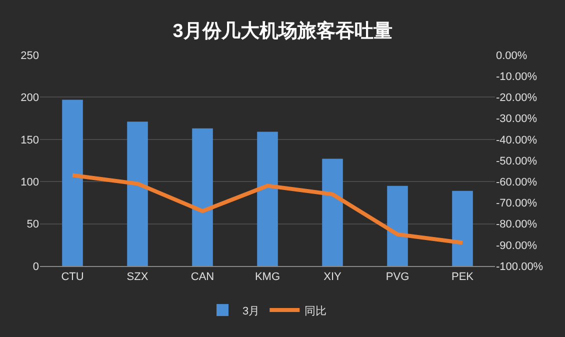  I want to click on legend-label: 同比, so click(315, 311).